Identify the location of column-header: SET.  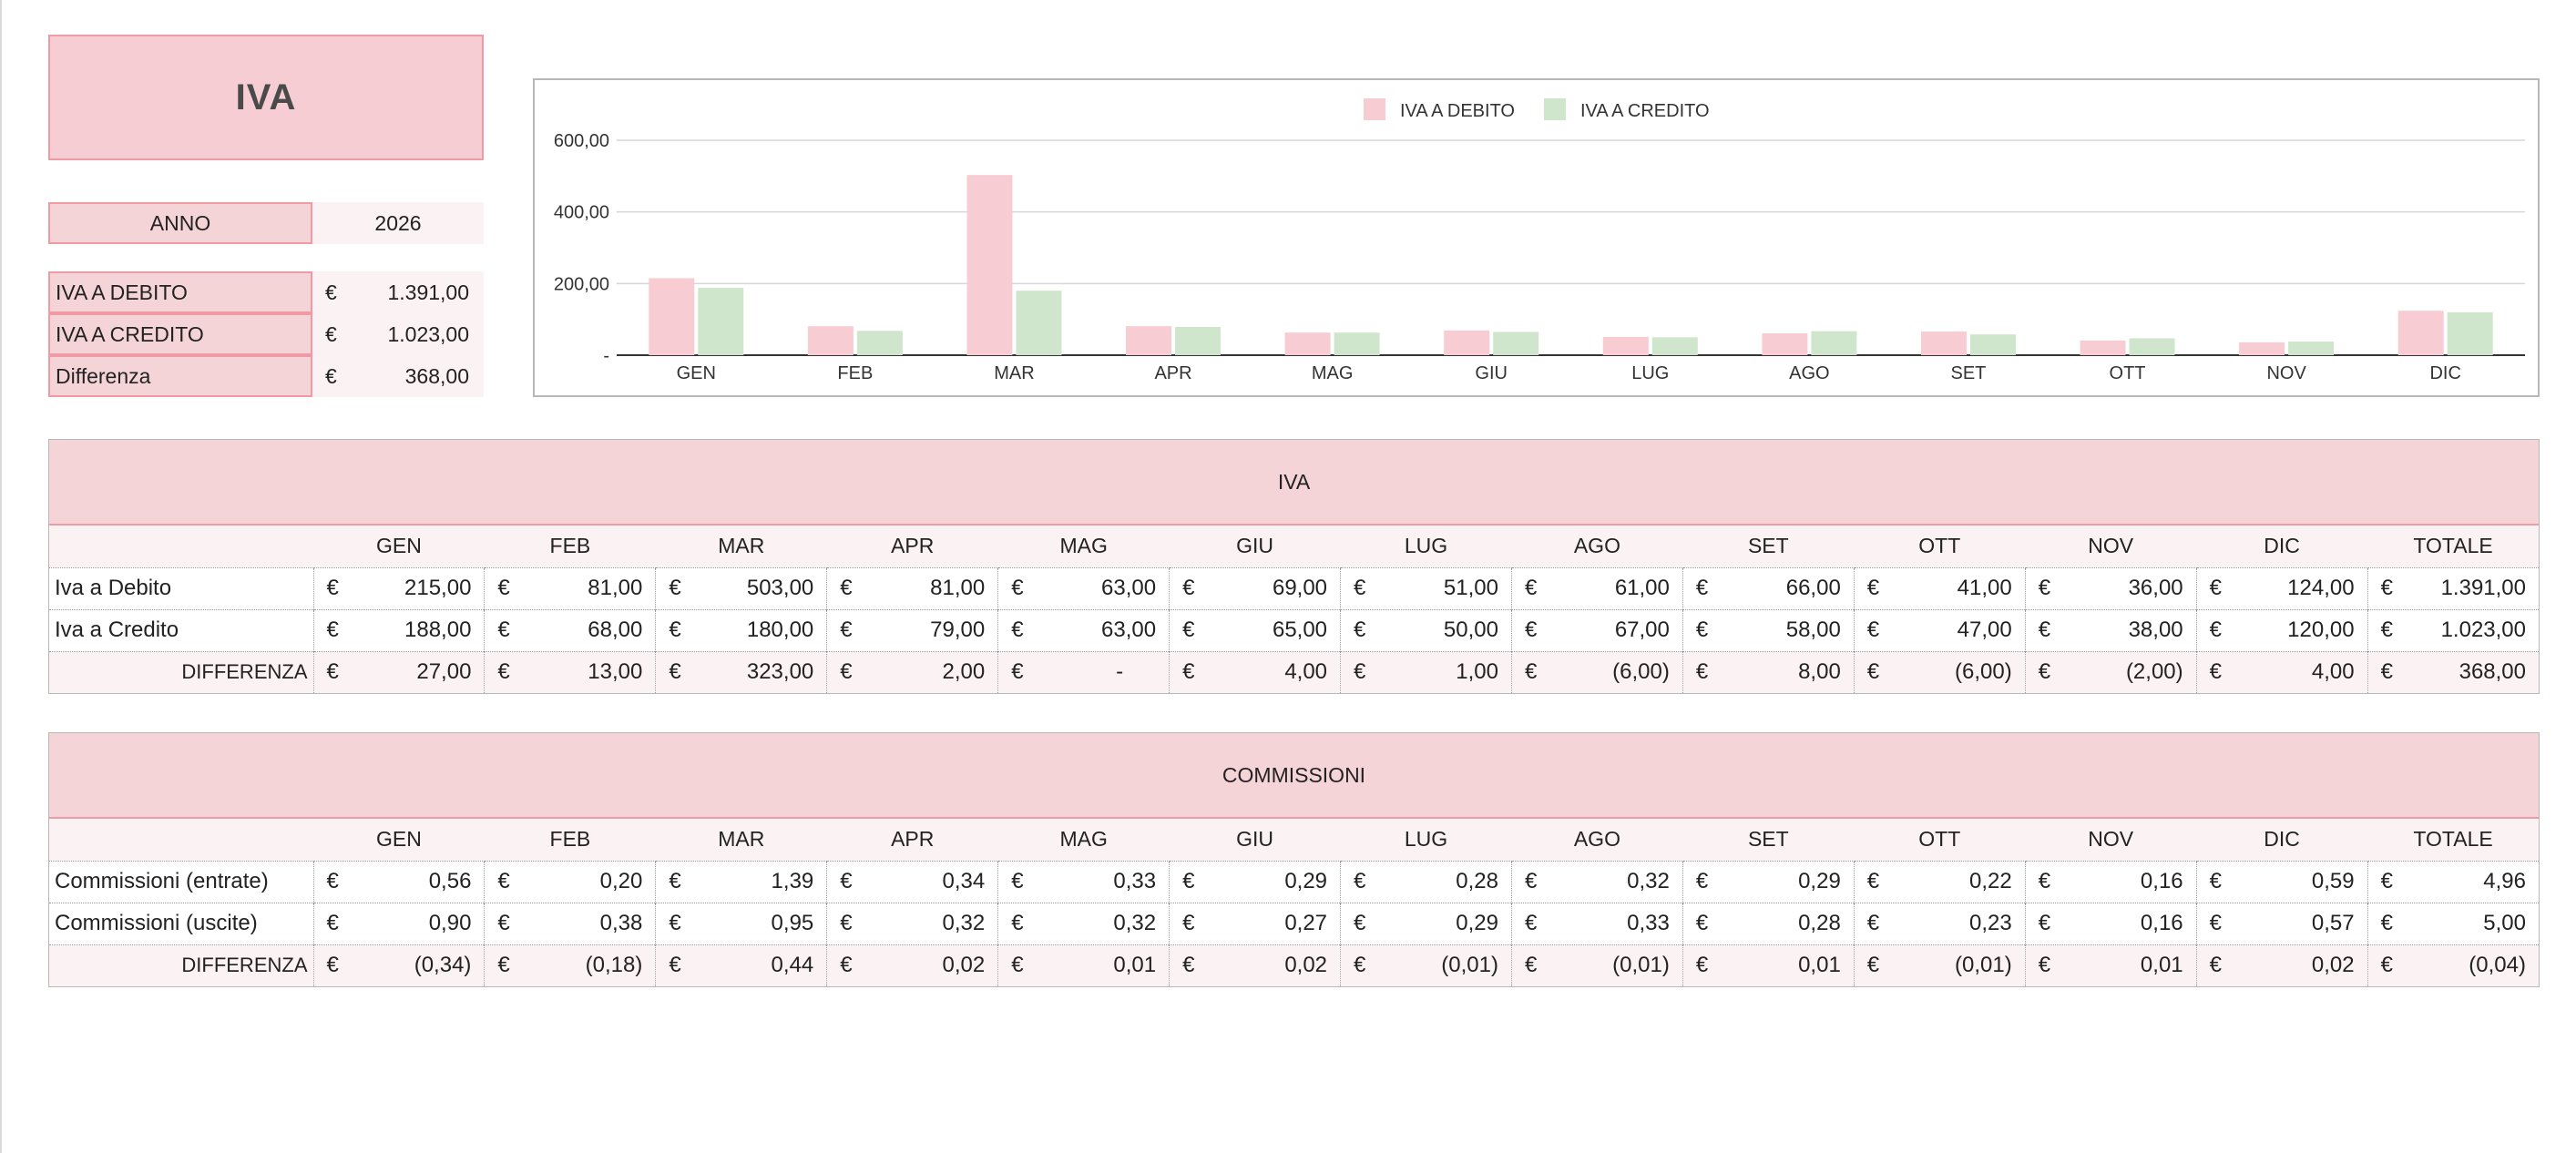
(1768, 546).